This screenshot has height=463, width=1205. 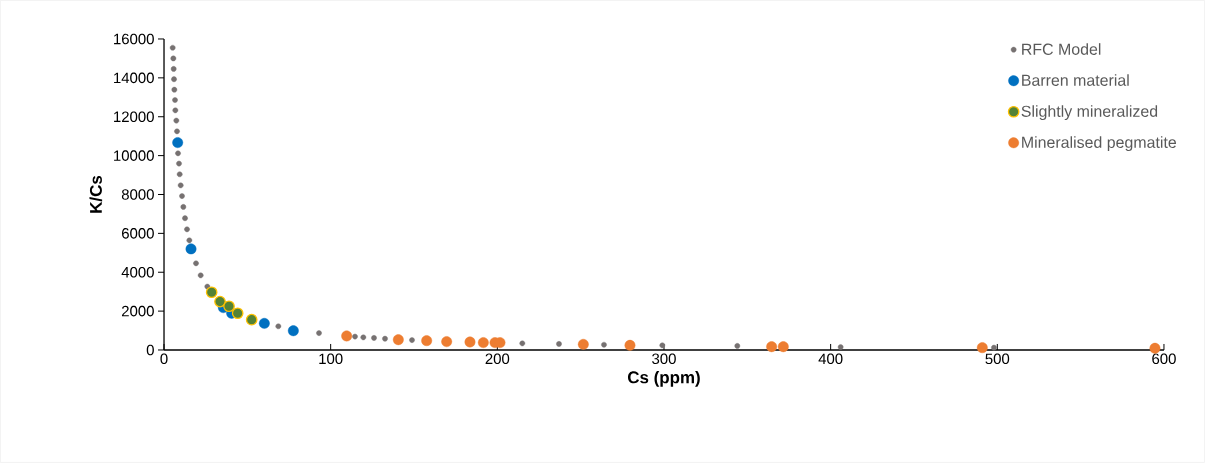 I want to click on x-tick-label: 600, so click(x=1164, y=359).